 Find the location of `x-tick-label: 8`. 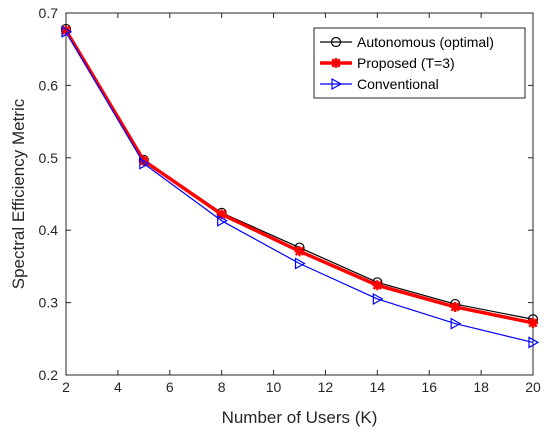

x-tick-label: 8 is located at coordinates (222, 387).